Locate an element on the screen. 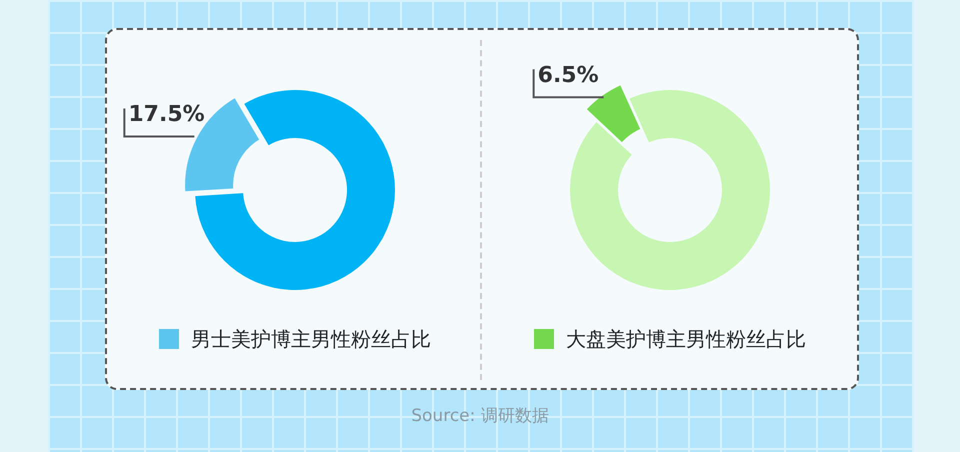 The image size is (960, 452). legend-label: 大盘美护博主男性粉丝占比 is located at coordinates (686, 339).